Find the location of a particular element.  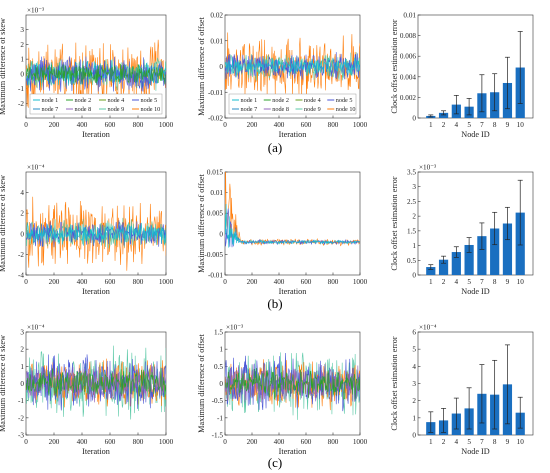

a-left-ylabel: Maximum difference of skew is located at coordinates (3, 66).